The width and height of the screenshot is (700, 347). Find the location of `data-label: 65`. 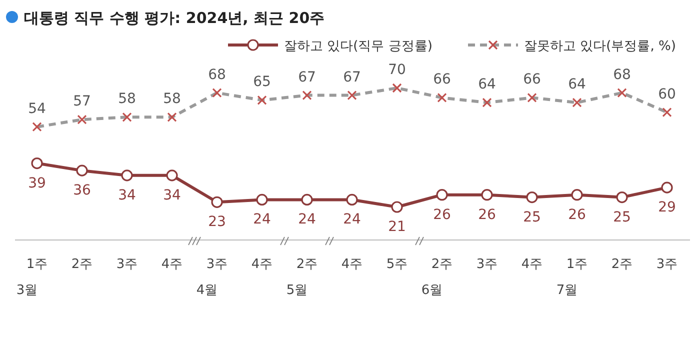

data-label: 65 is located at coordinates (262, 82).